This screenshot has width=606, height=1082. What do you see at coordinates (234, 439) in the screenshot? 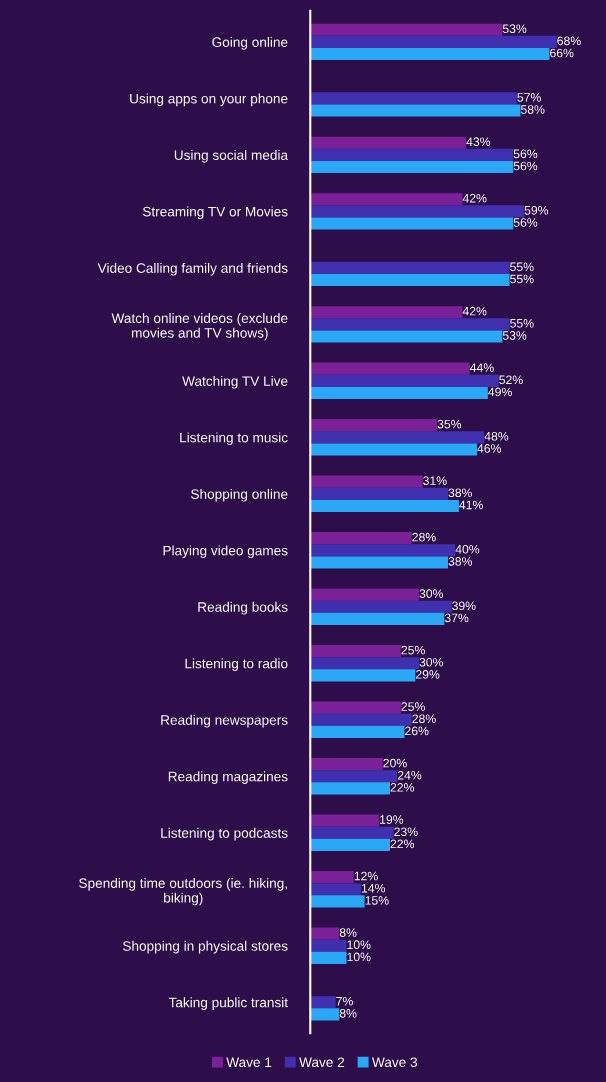
I see `y-tick-label: Listening to music` at bounding box center [234, 439].